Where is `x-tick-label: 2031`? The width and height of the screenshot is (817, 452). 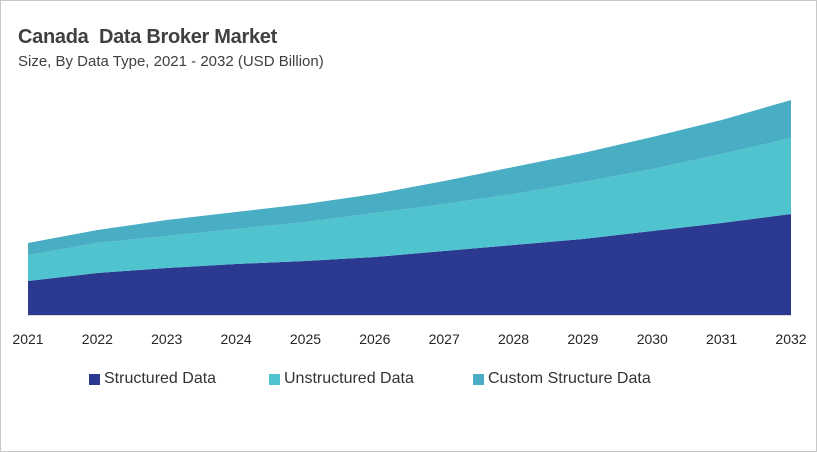
x-tick-label: 2031 is located at coordinates (721, 339).